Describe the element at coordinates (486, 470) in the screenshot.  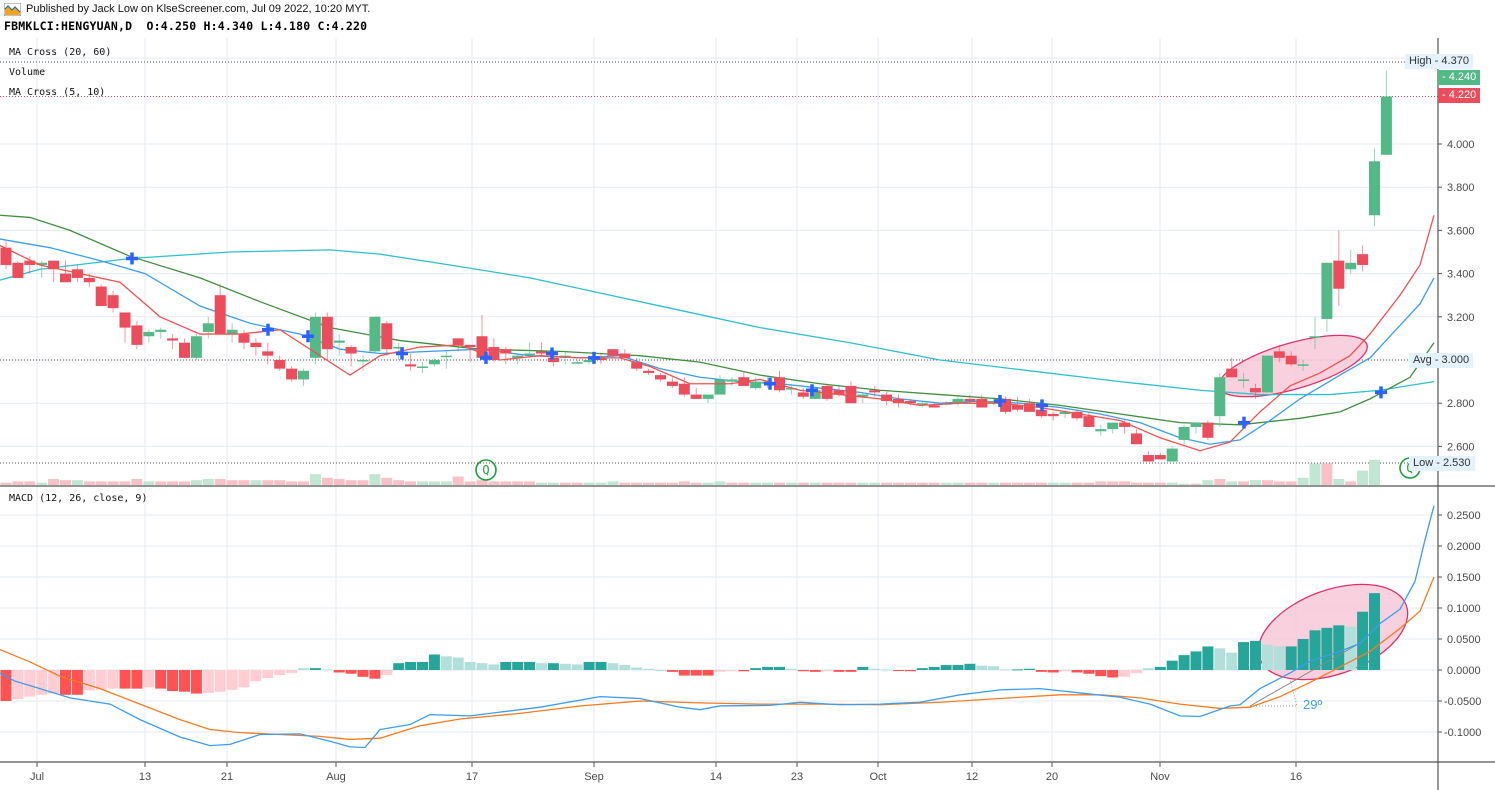
I see `quarterly-report-icon` at that location.